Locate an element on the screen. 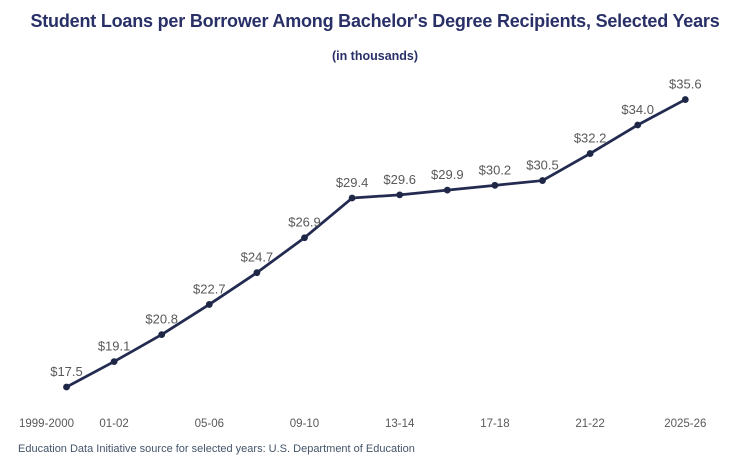 The width and height of the screenshot is (750, 467). x-axis-tick-label: 05-06 is located at coordinates (209, 424).